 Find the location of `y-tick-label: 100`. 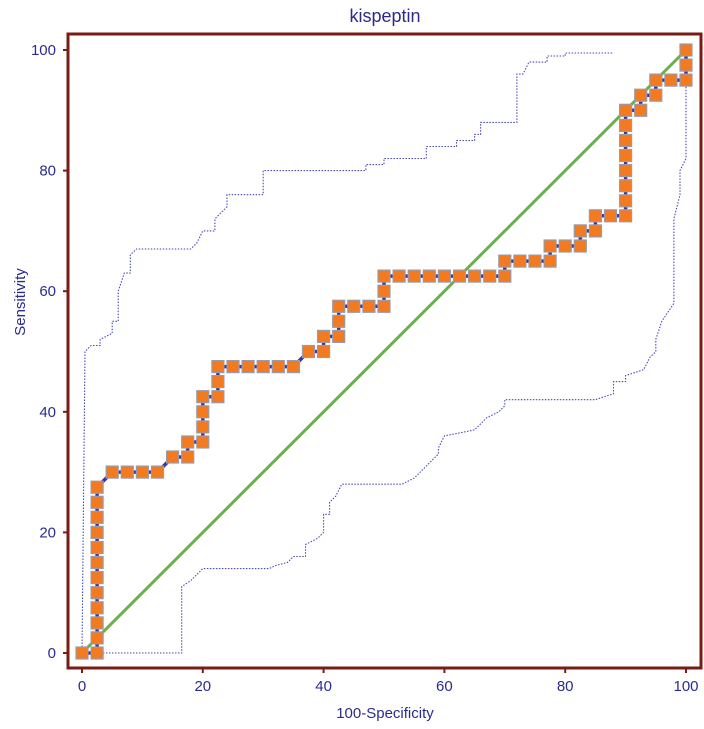

y-tick-label: 100 is located at coordinates (43, 50).